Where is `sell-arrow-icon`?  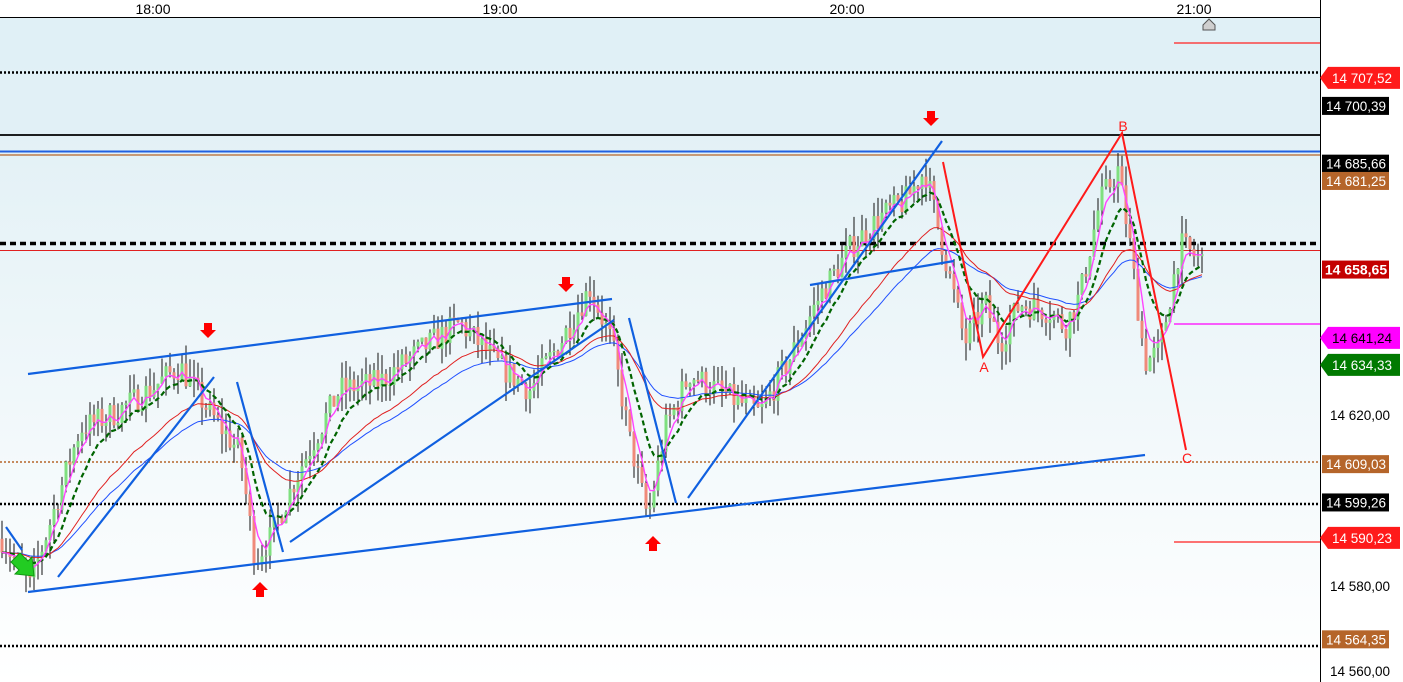
sell-arrow-icon is located at coordinates (931, 118).